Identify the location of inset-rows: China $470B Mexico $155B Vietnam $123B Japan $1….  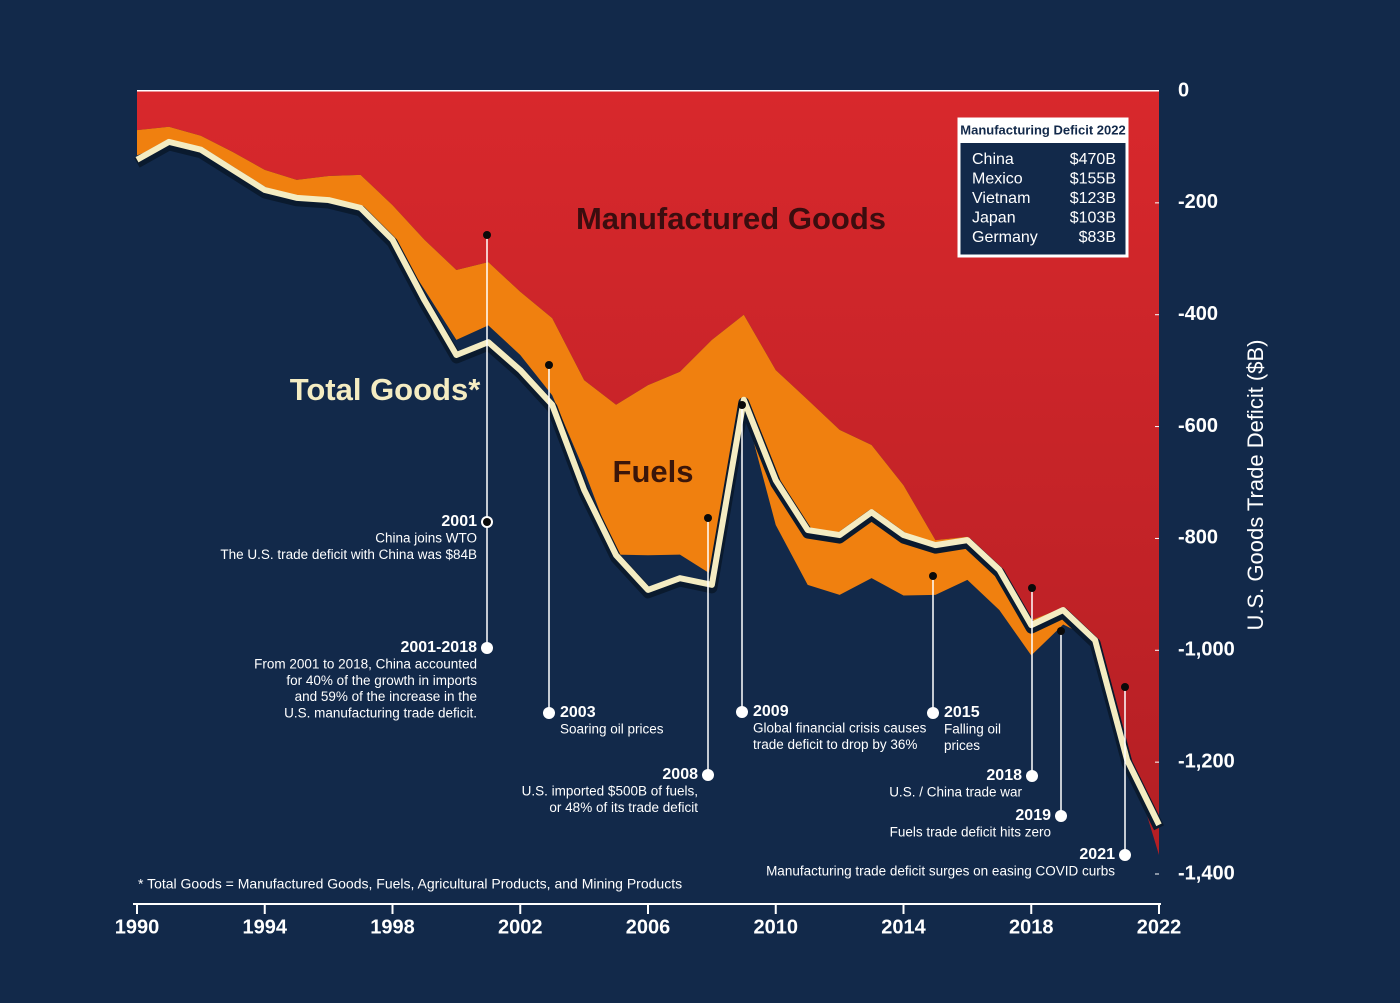
(1044, 198).